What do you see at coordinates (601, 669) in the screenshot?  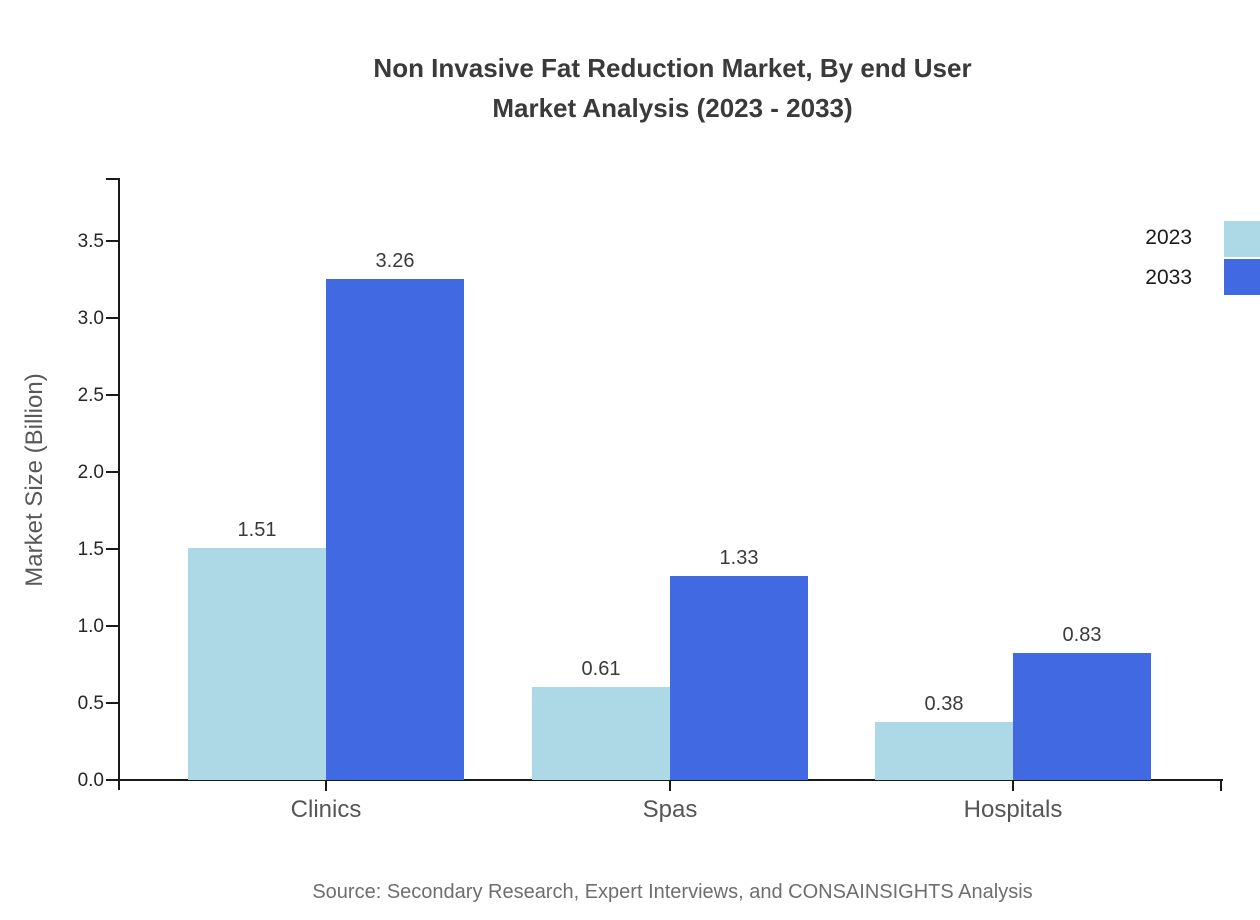 I see `bar-value-label-2023-spas: 0.61` at bounding box center [601, 669].